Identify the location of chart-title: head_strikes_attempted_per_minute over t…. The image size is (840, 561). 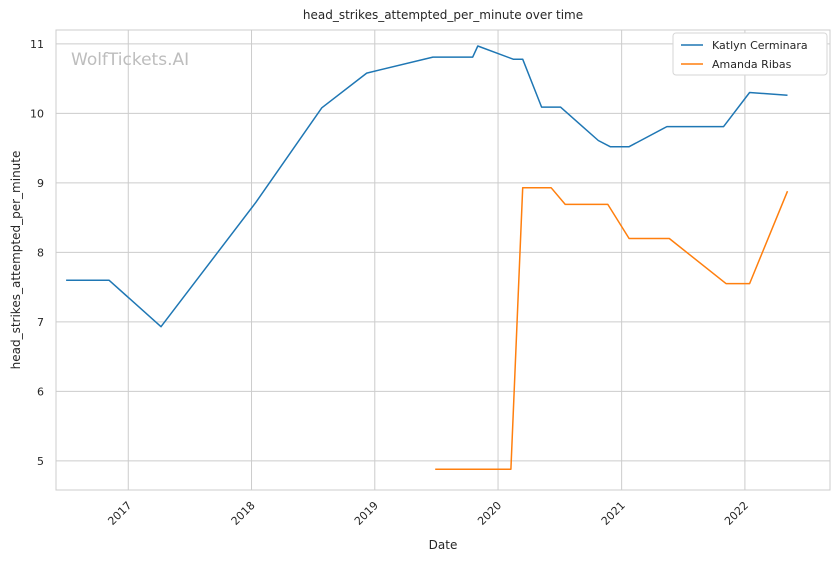
(443, 15).